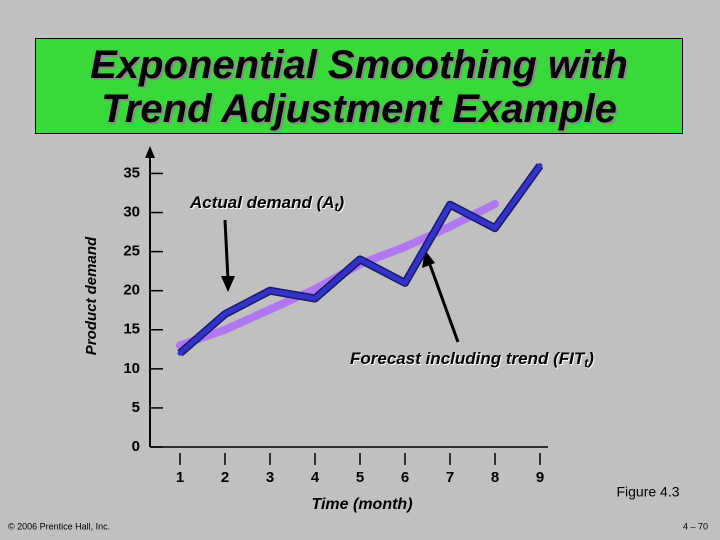 This screenshot has height=540, width=720. I want to click on annotation: Forecast including trend (FITt), so click(472, 359).